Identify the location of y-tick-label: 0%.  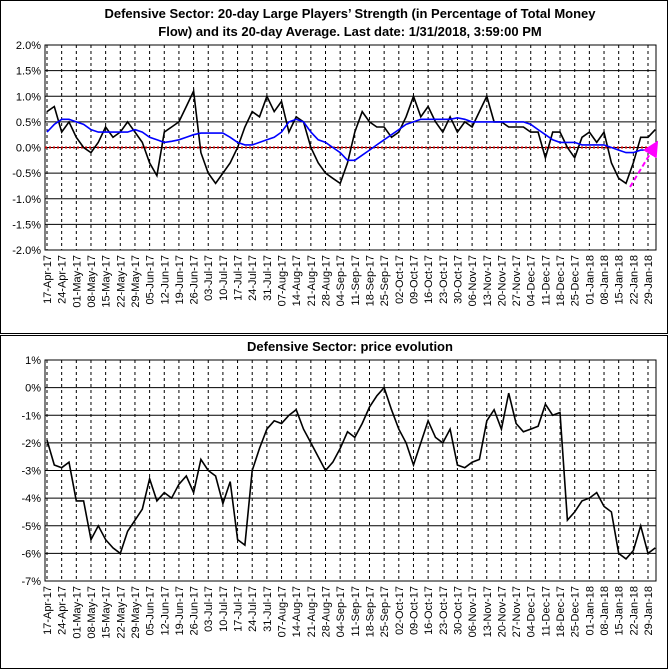
(33, 389).